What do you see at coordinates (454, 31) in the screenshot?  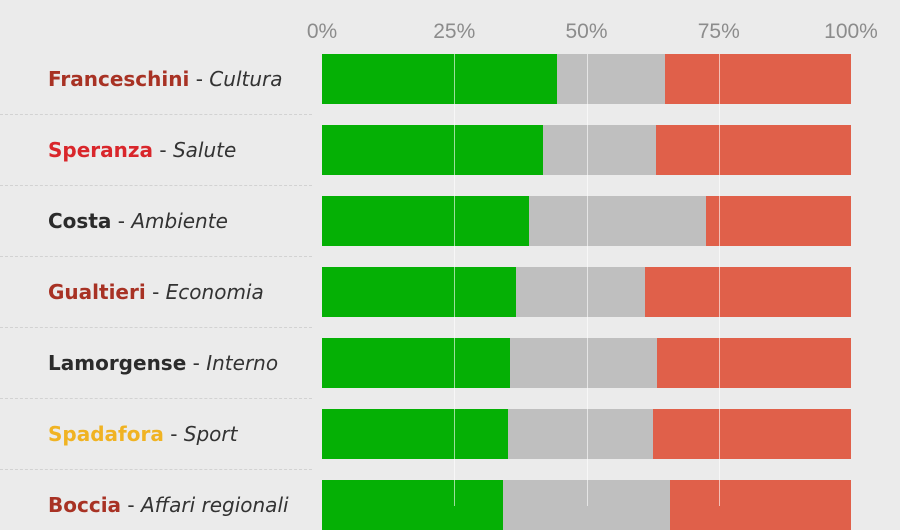 I see `x-tick-label: 25%` at bounding box center [454, 31].